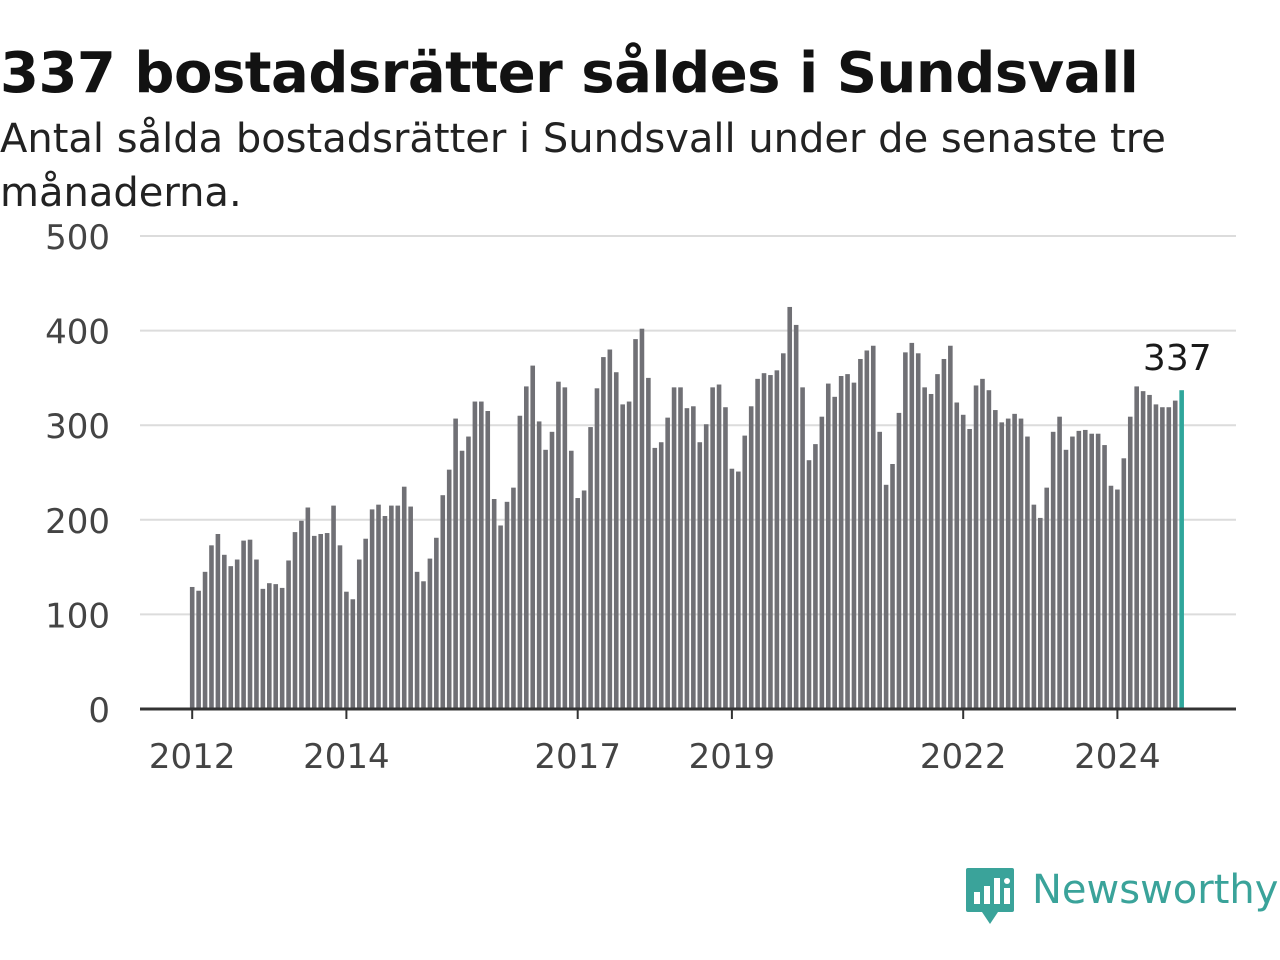 The height and width of the screenshot is (960, 1280). What do you see at coordinates (346, 757) in the screenshot?
I see `x-tick-label: 2014` at bounding box center [346, 757].